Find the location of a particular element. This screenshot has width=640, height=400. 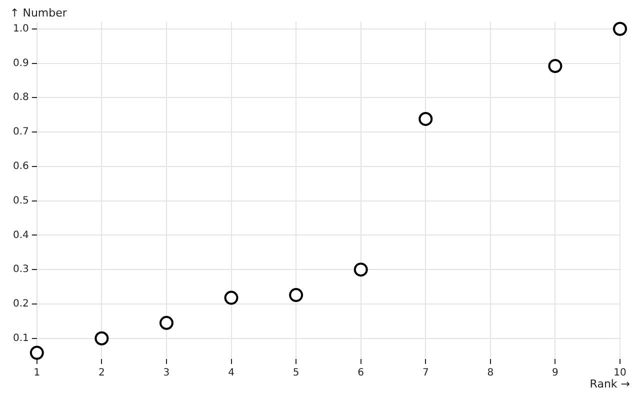

y-tick-label: 0.1 is located at coordinates (20, 338).